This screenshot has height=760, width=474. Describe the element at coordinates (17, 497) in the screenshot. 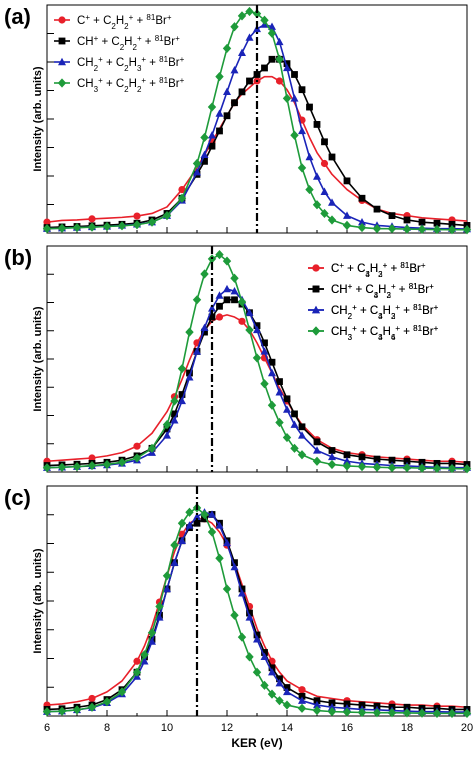

I see `panel-label: (c)` at that location.